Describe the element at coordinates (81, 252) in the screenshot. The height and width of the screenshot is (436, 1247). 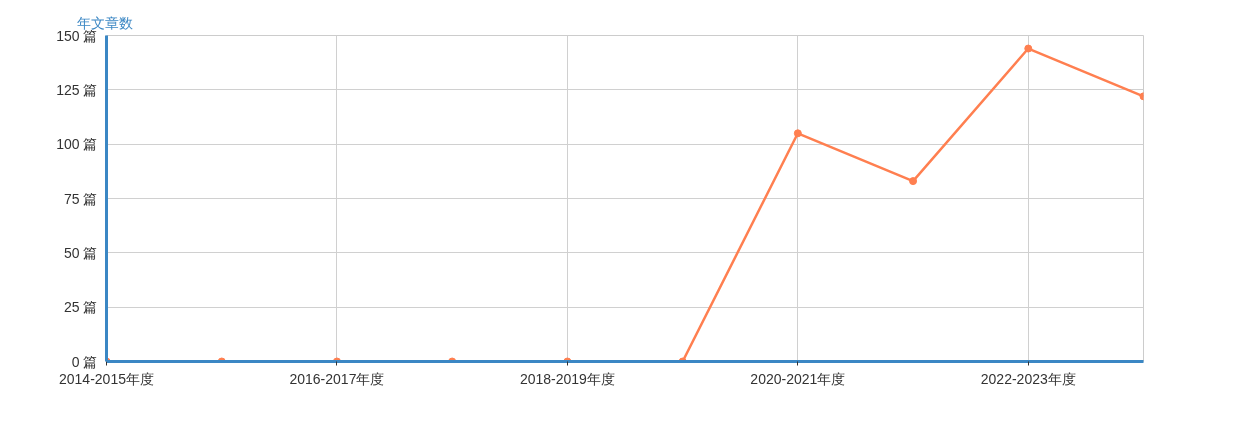
I see `y-tick-label: 50 篇` at that location.